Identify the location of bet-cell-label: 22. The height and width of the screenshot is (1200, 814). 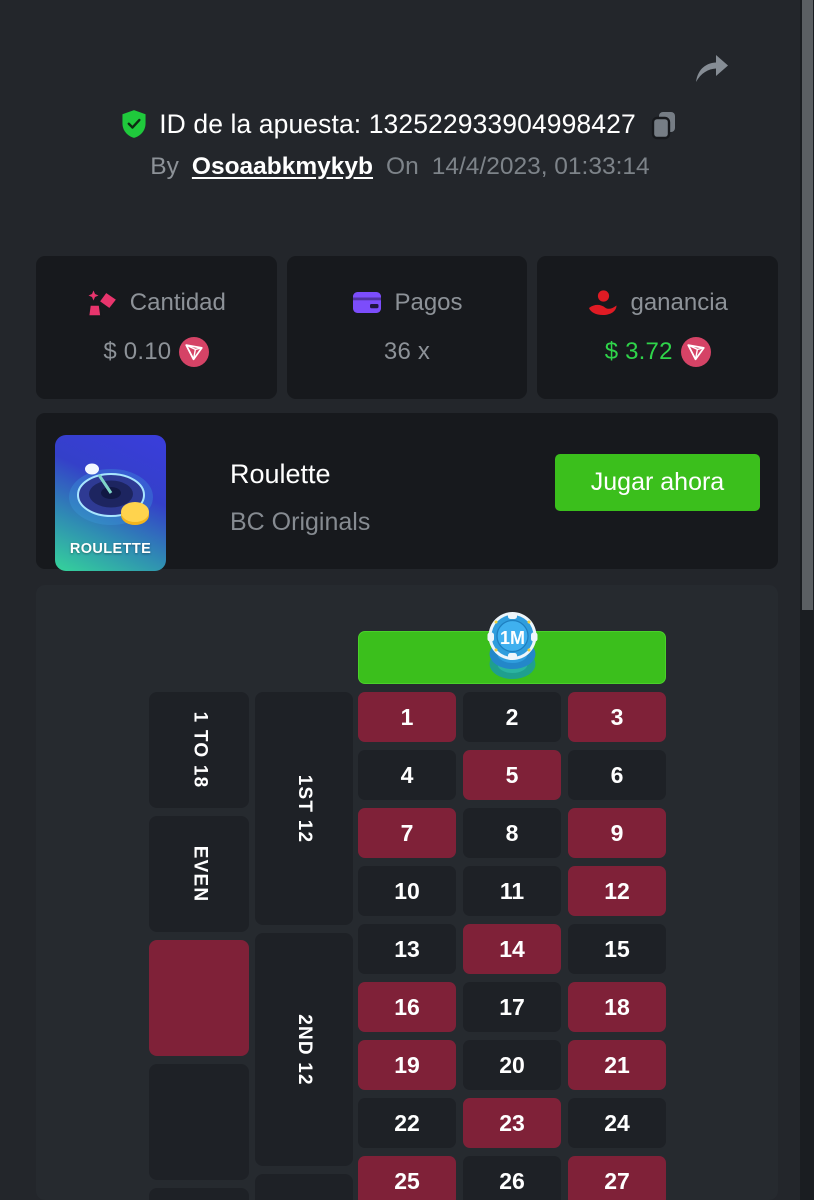
(407, 1122).